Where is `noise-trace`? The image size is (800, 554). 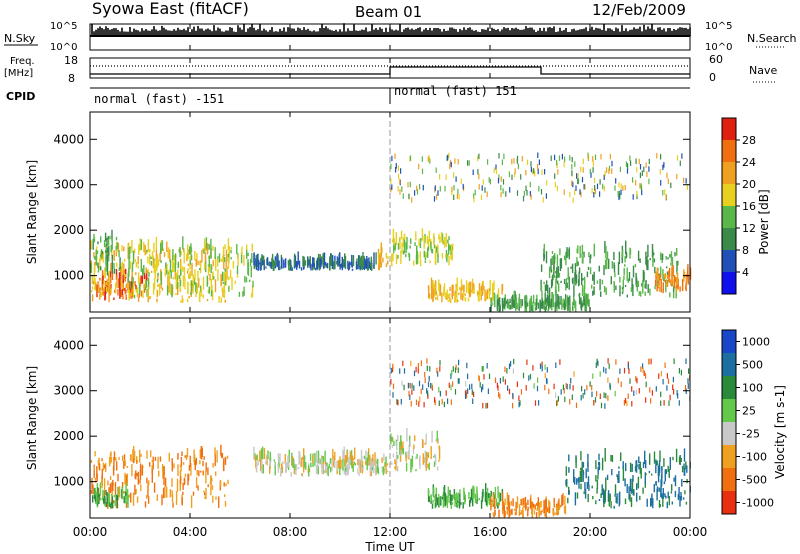
noise-trace is located at coordinates (390, 30).